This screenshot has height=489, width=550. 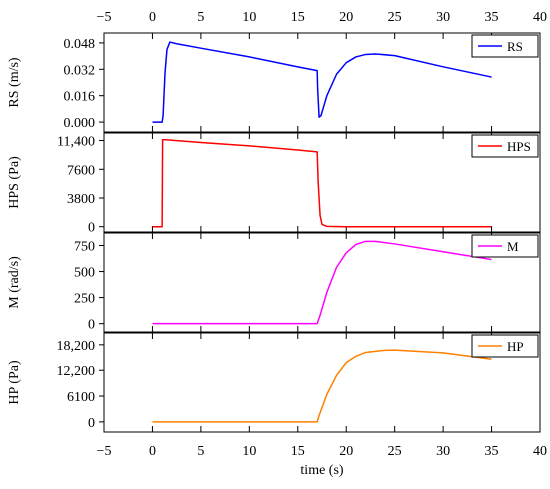 I want to click on y-tick-label: 3800, so click(x=81, y=199).